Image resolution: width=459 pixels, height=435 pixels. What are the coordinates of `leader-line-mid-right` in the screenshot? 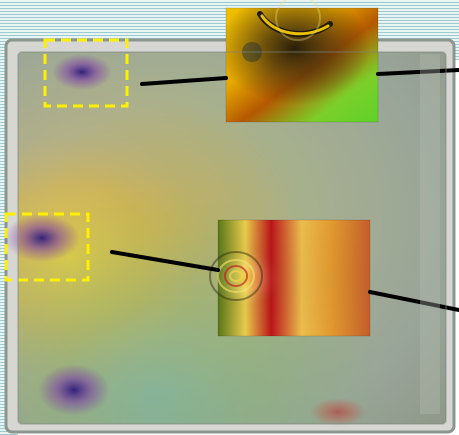 It's located at (413, 301).